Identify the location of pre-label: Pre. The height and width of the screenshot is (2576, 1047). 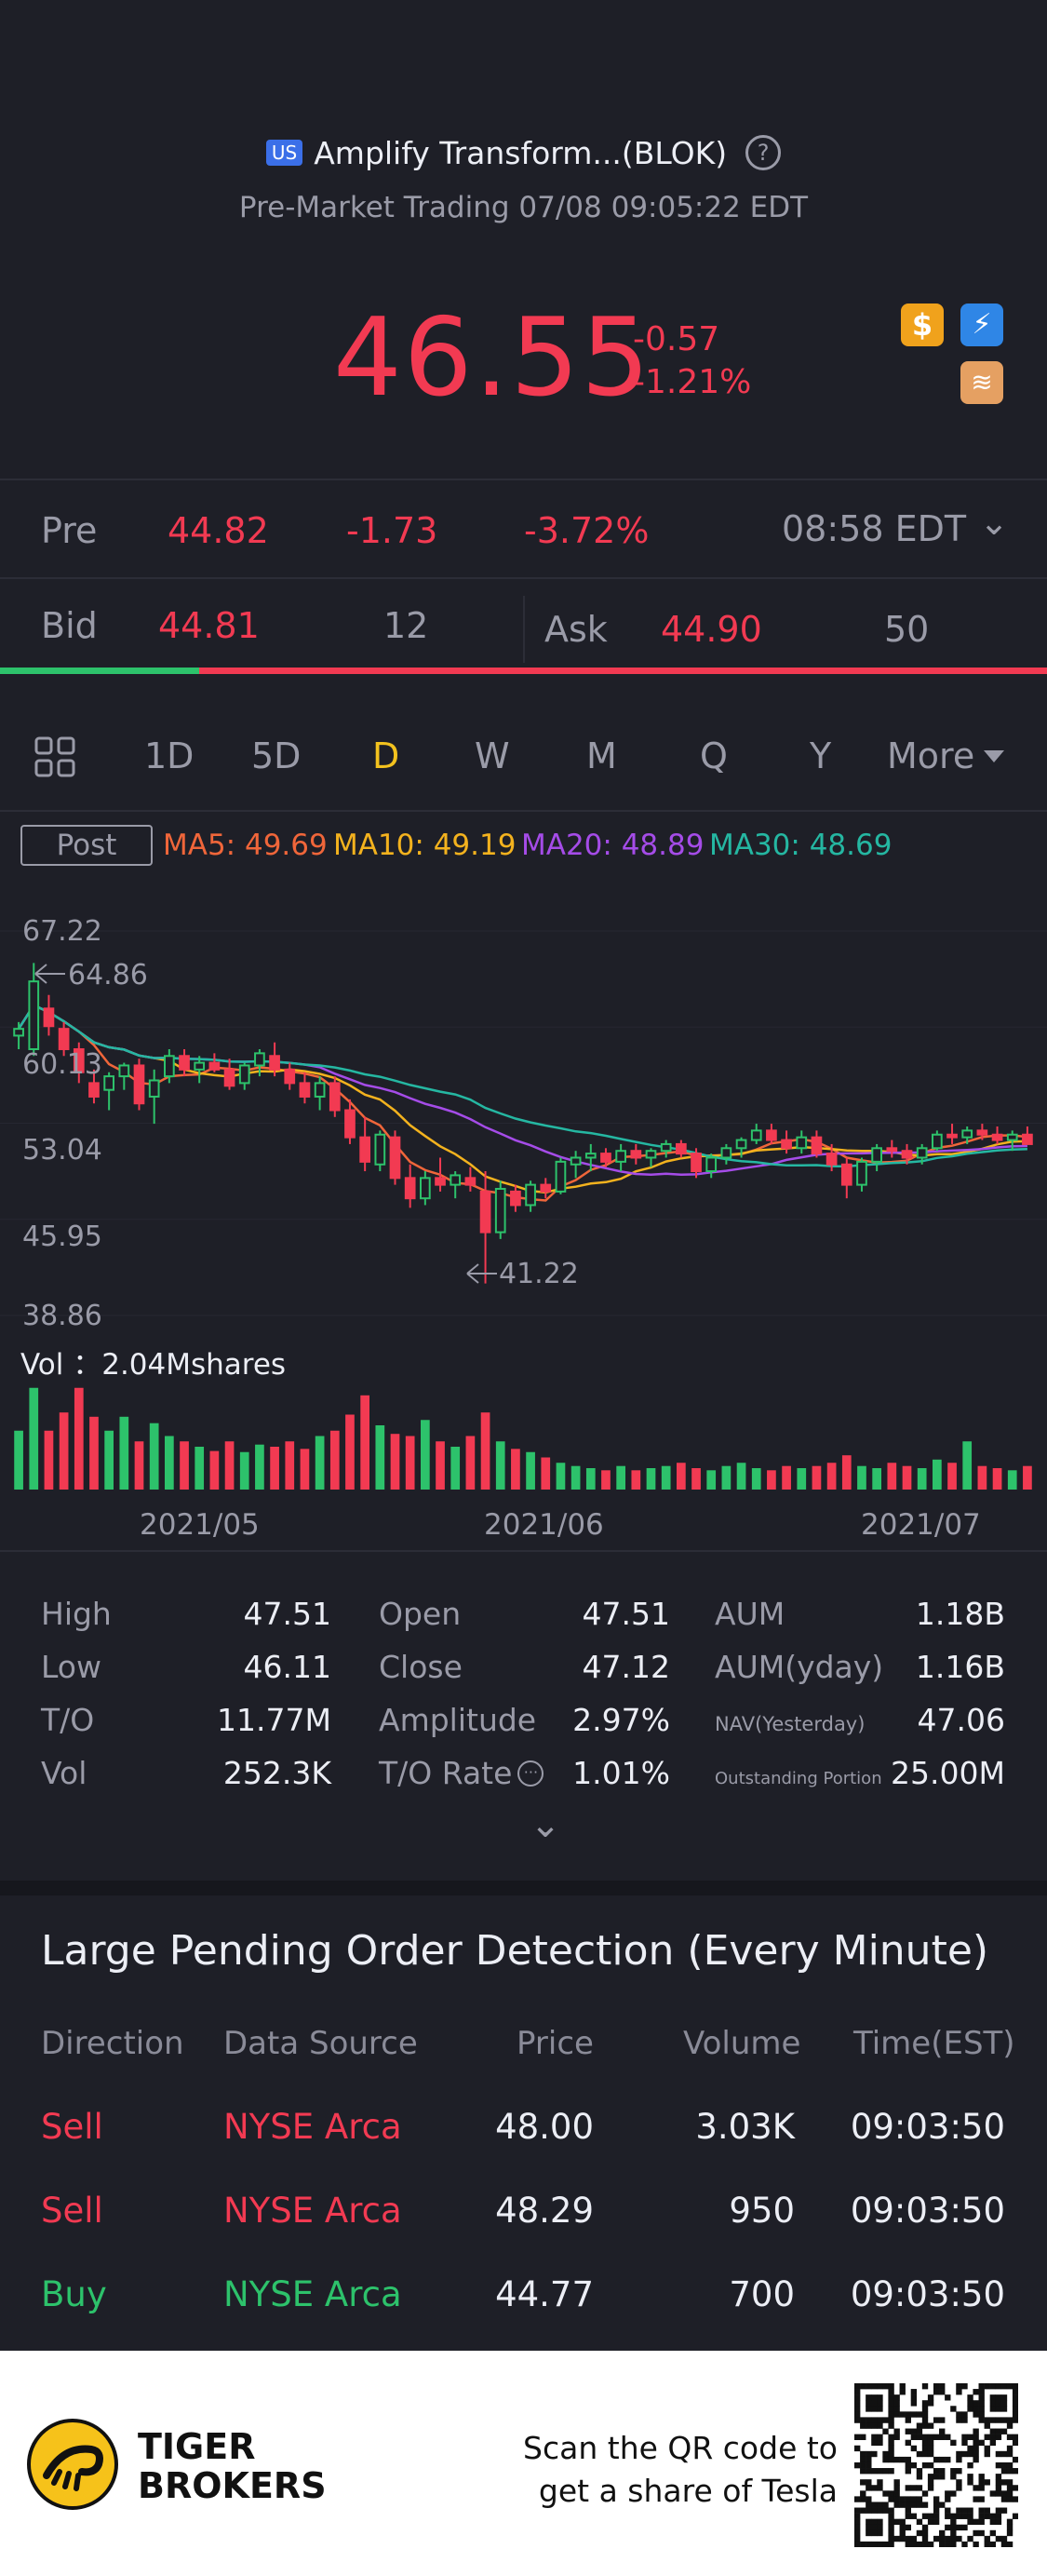
(69, 530).